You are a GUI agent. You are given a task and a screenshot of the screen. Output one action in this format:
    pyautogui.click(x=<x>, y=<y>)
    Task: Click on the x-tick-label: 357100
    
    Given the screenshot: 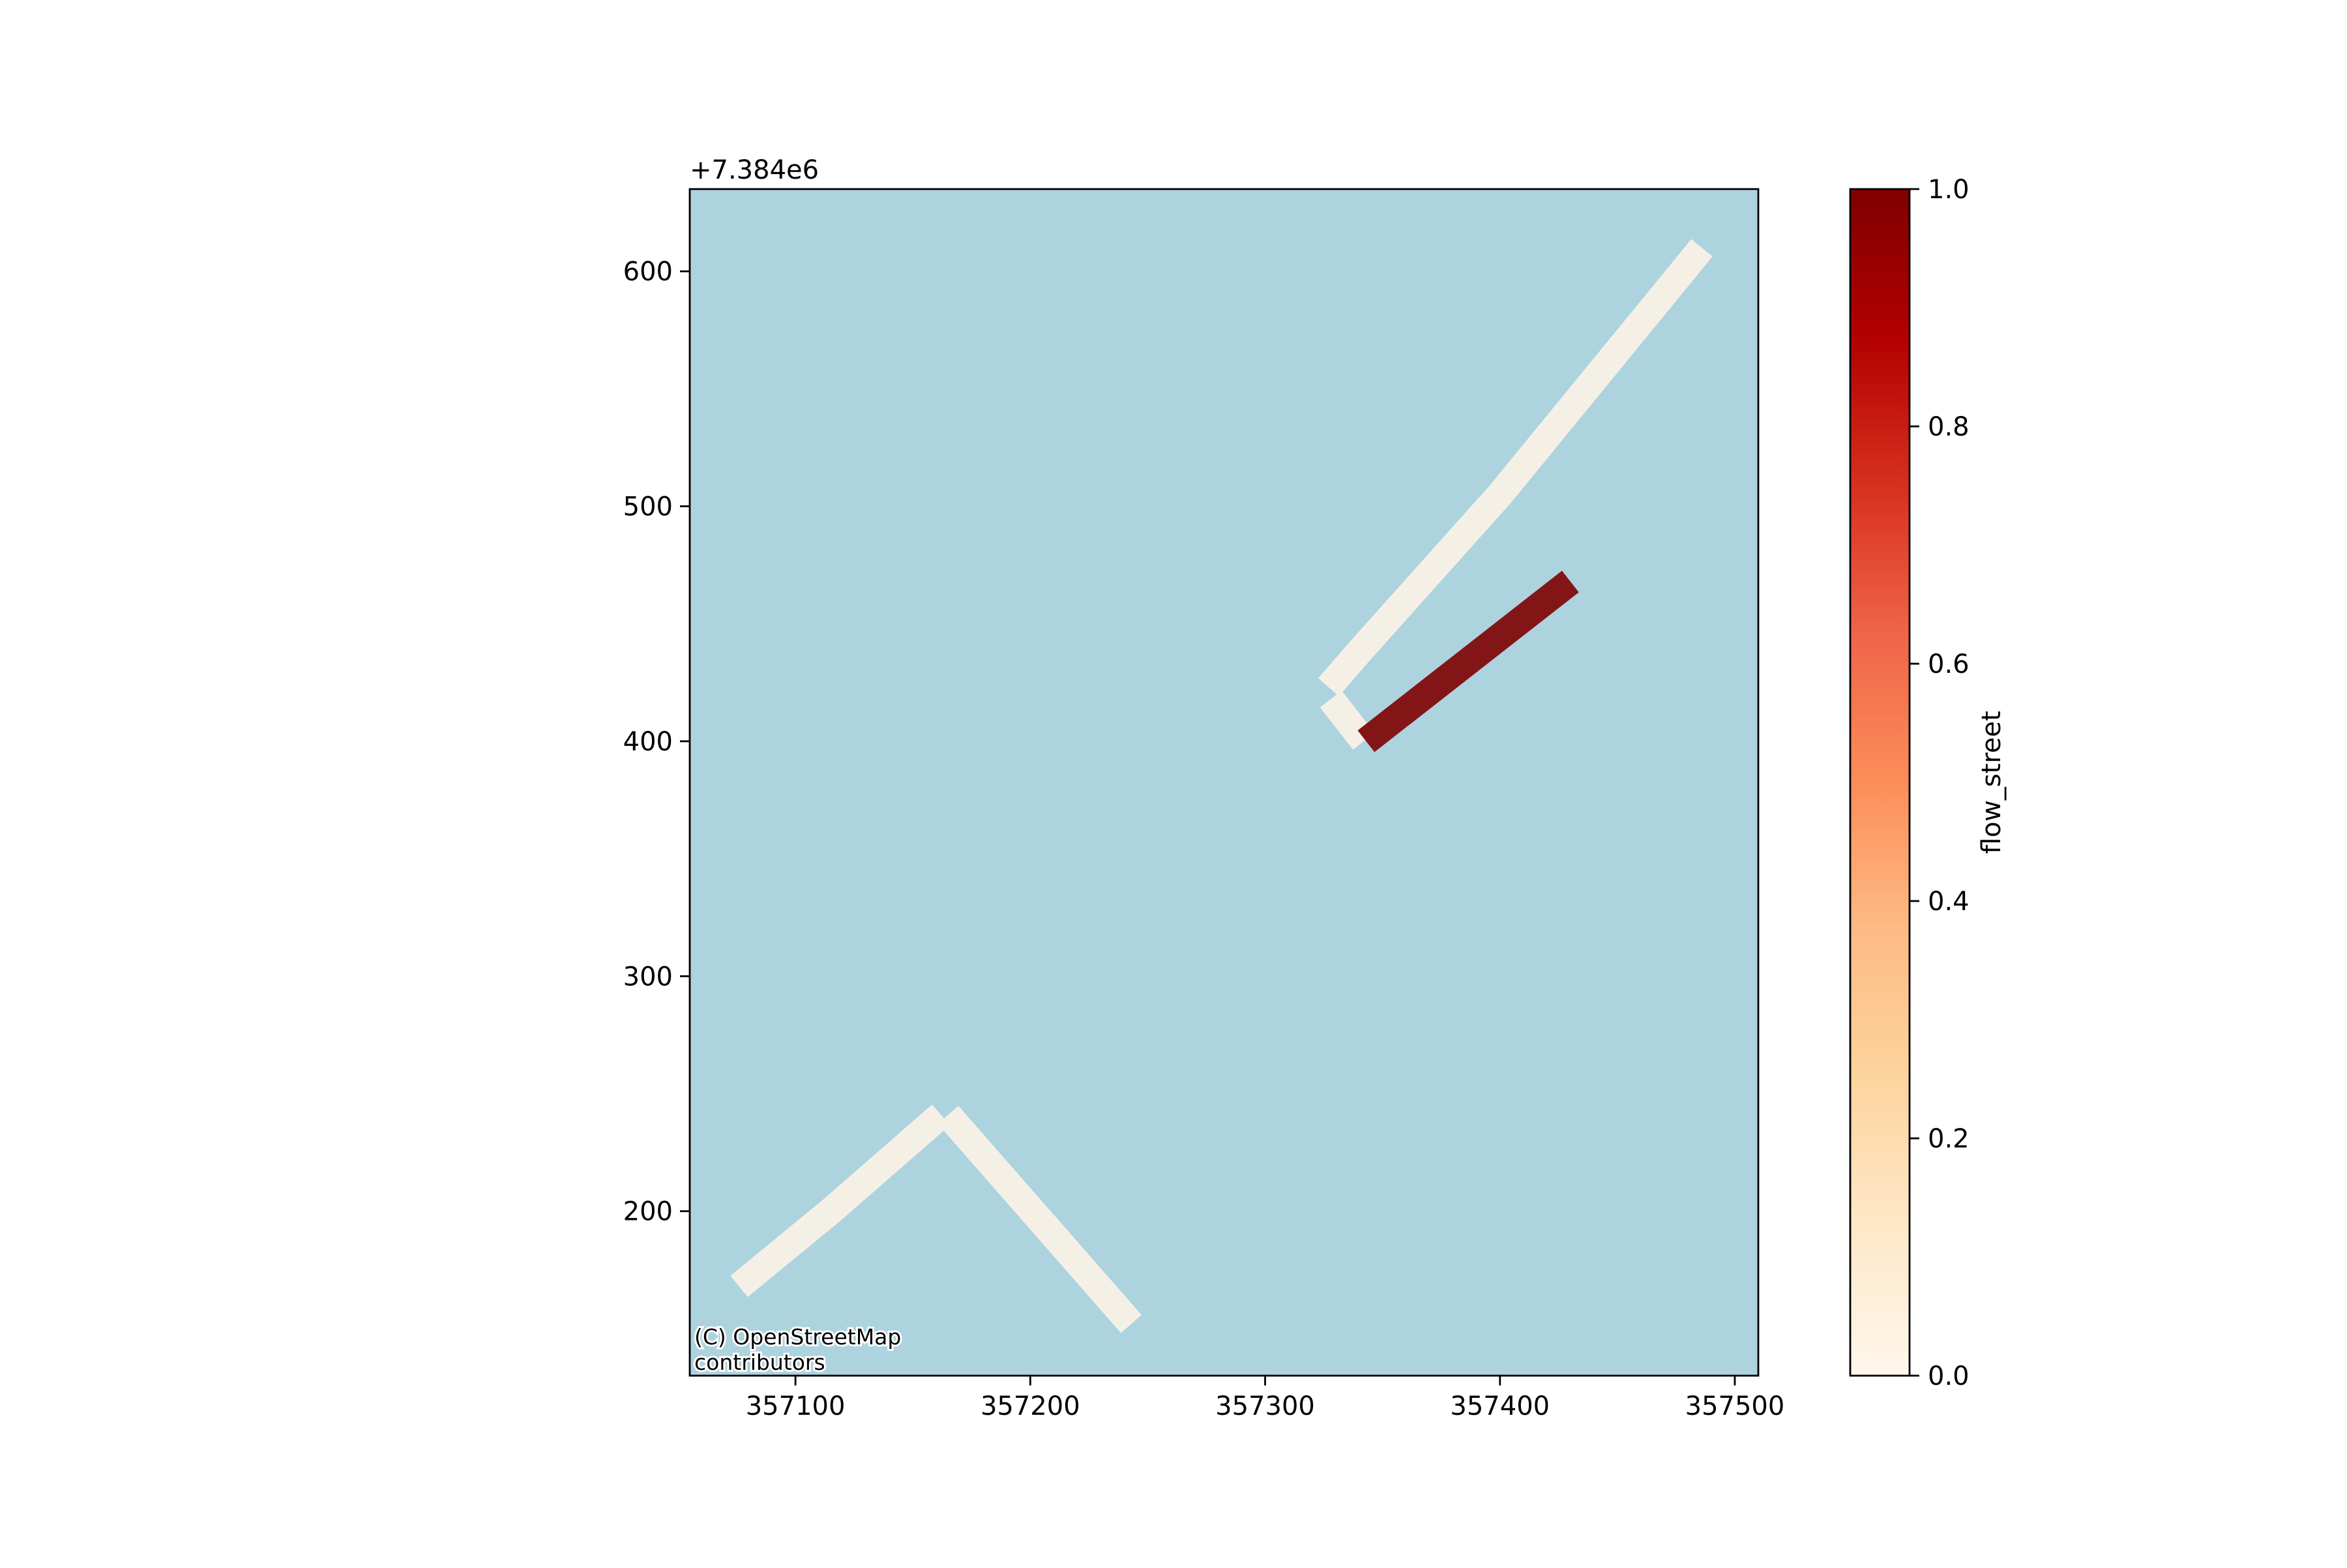 What is the action you would take?
    pyautogui.click(x=796, y=1406)
    